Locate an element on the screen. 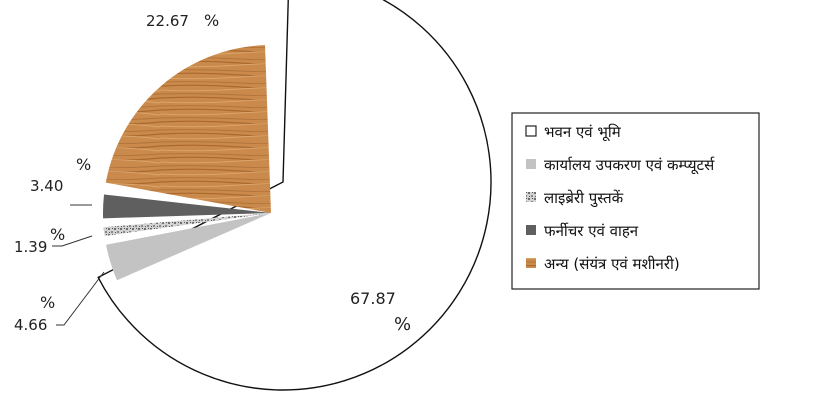 Image resolution: width=833 pixels, height=396 pixels. data-label-value-2: 4.66 is located at coordinates (30, 325).